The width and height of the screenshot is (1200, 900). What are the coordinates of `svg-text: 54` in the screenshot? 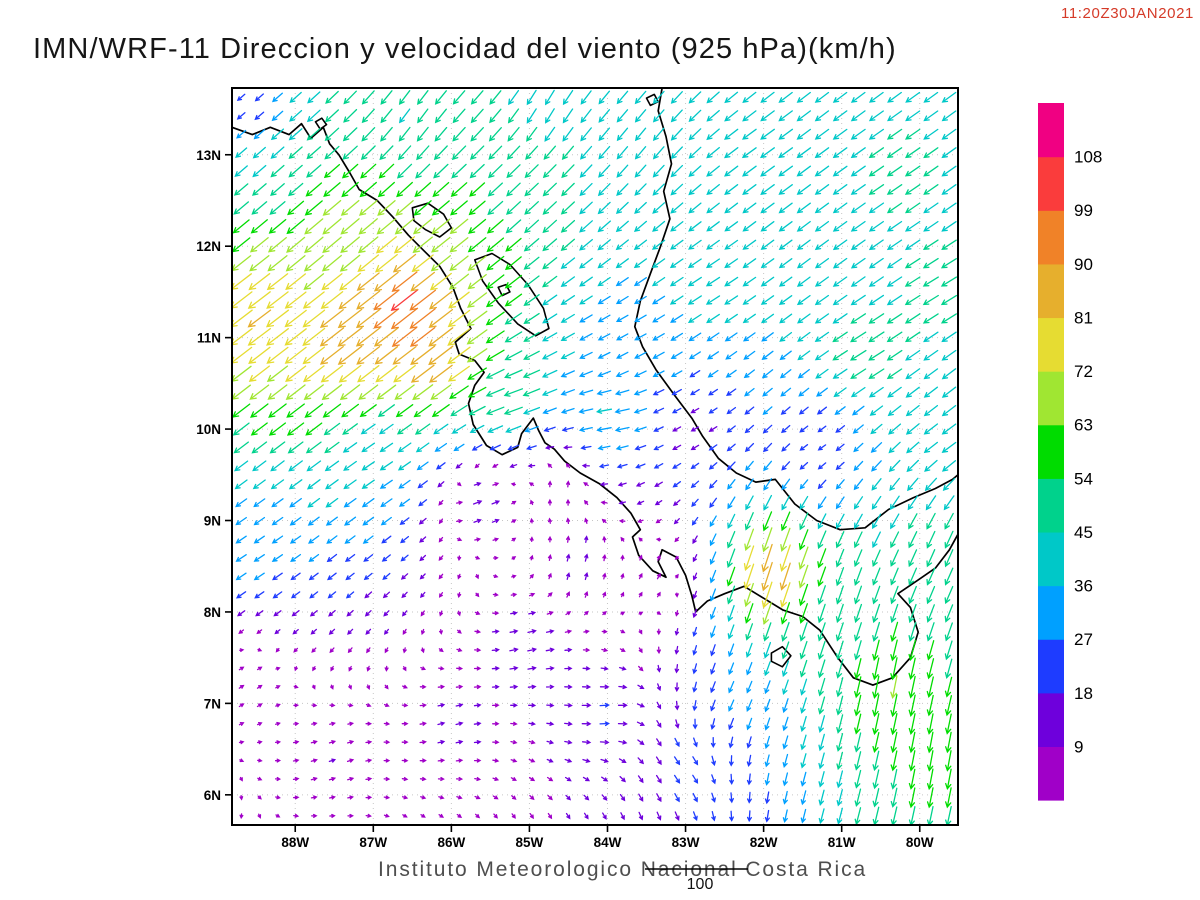 It's located at (1083, 478).